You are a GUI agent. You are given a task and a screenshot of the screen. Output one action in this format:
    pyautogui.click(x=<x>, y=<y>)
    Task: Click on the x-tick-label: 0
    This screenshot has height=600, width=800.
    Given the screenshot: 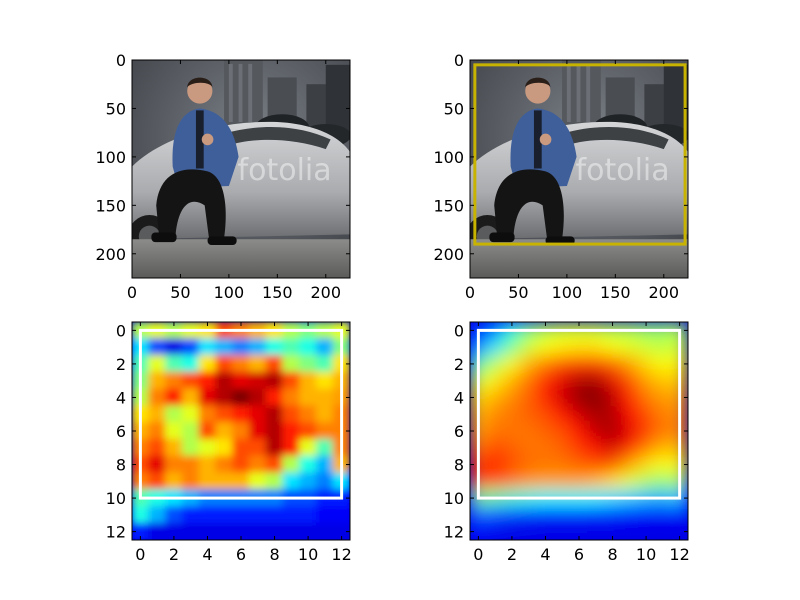 What is the action you would take?
    pyautogui.click(x=470, y=292)
    